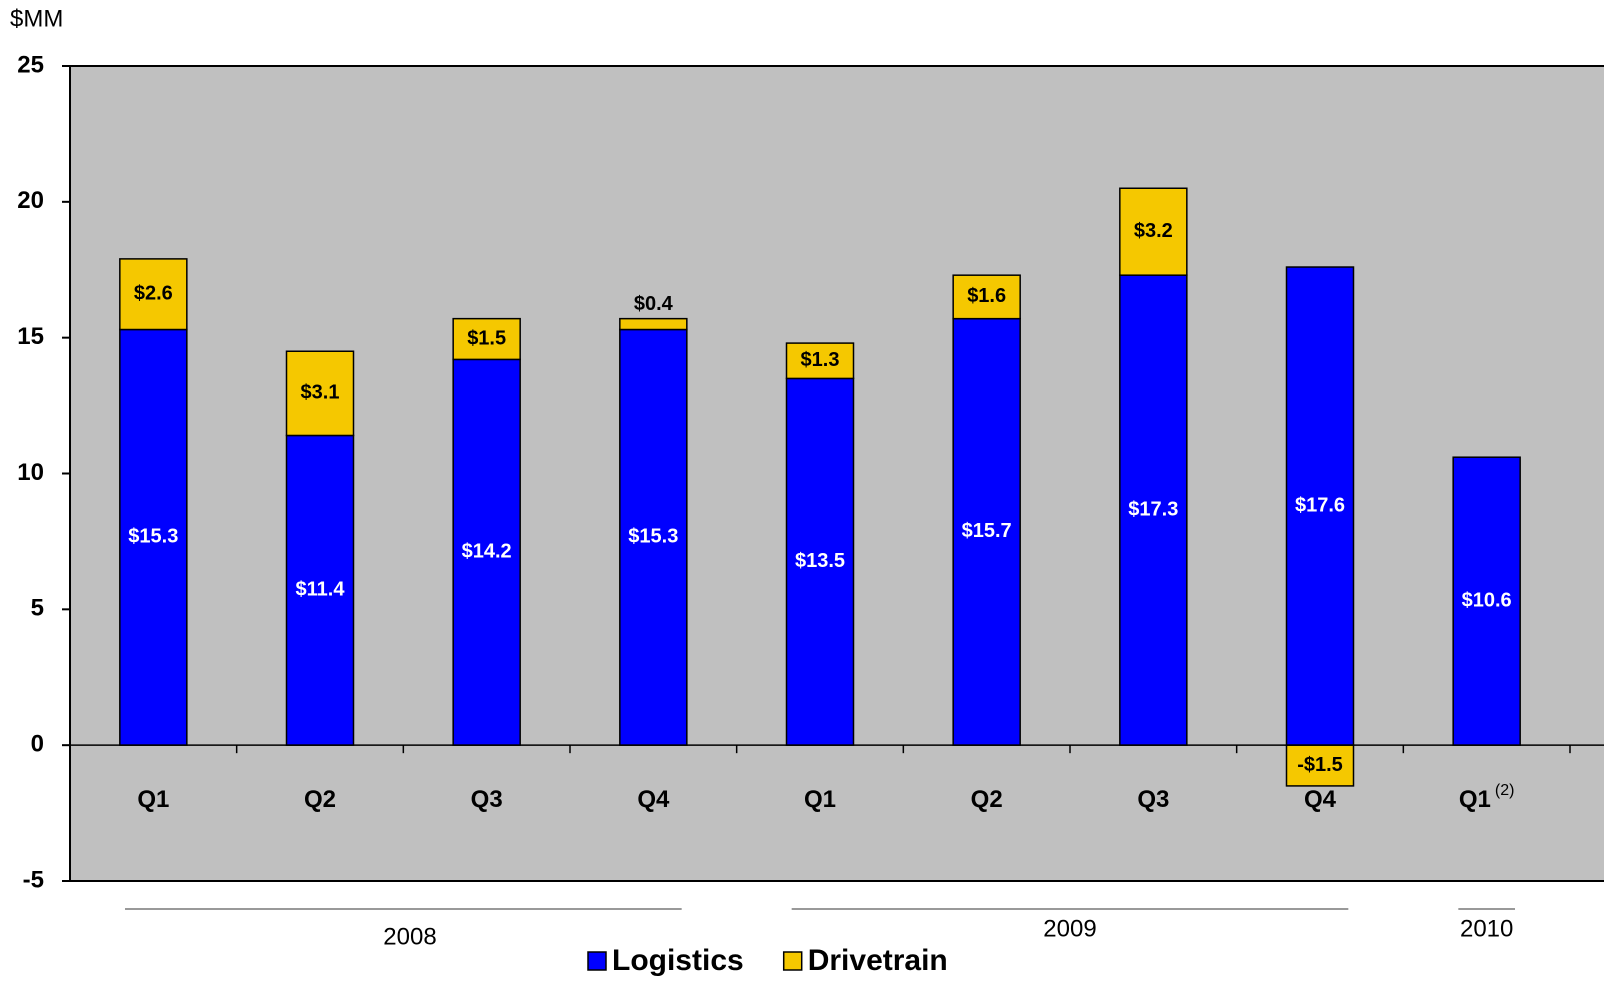  I want to click on value-label: $1.6, so click(986, 296).